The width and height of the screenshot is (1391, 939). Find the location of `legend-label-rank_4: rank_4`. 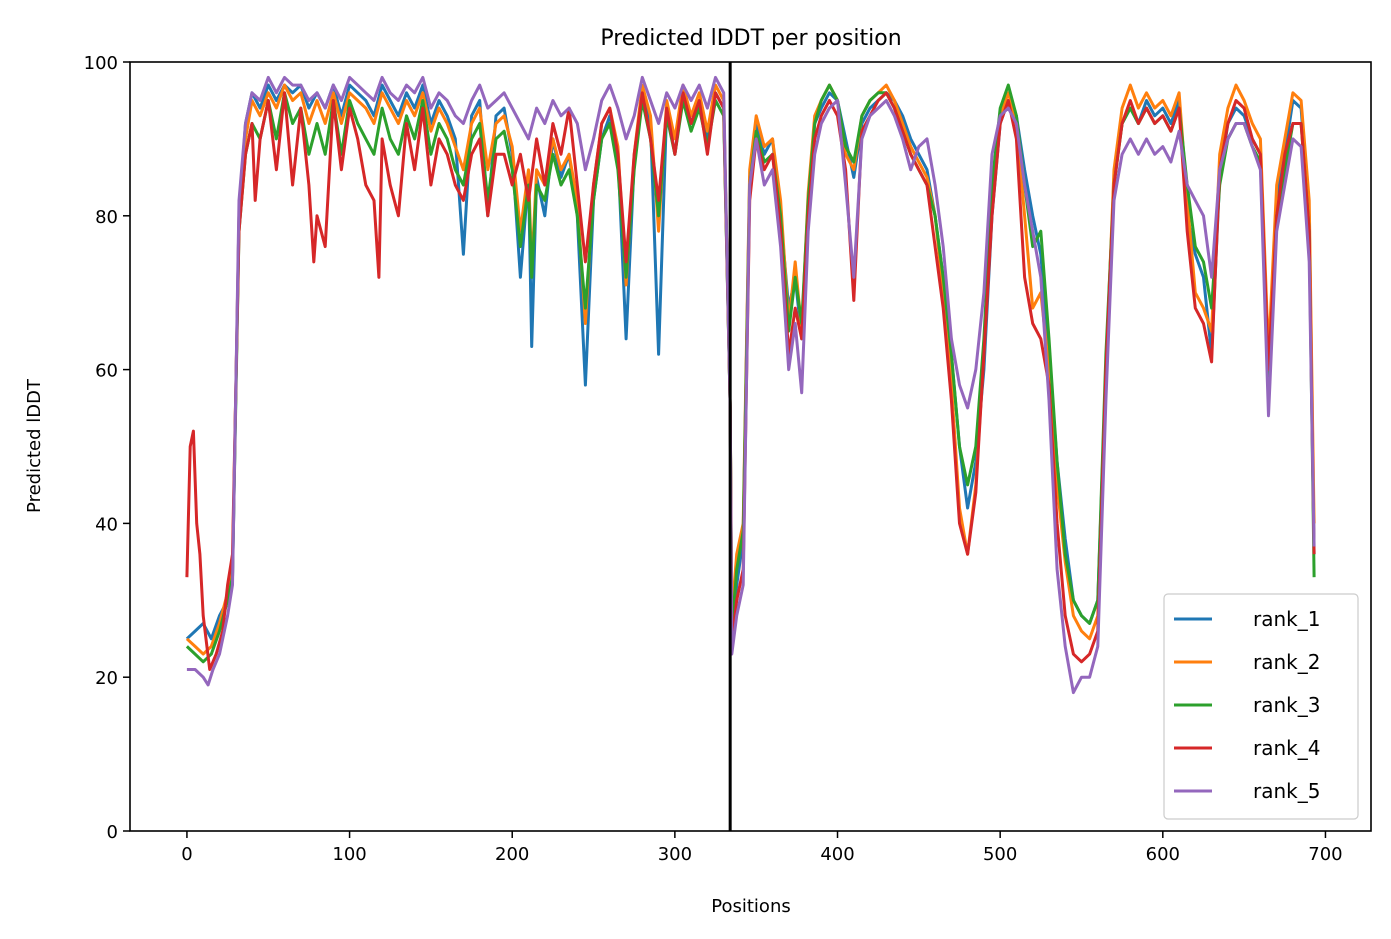

legend-label-rank_4: rank_4 is located at coordinates (1286, 748).